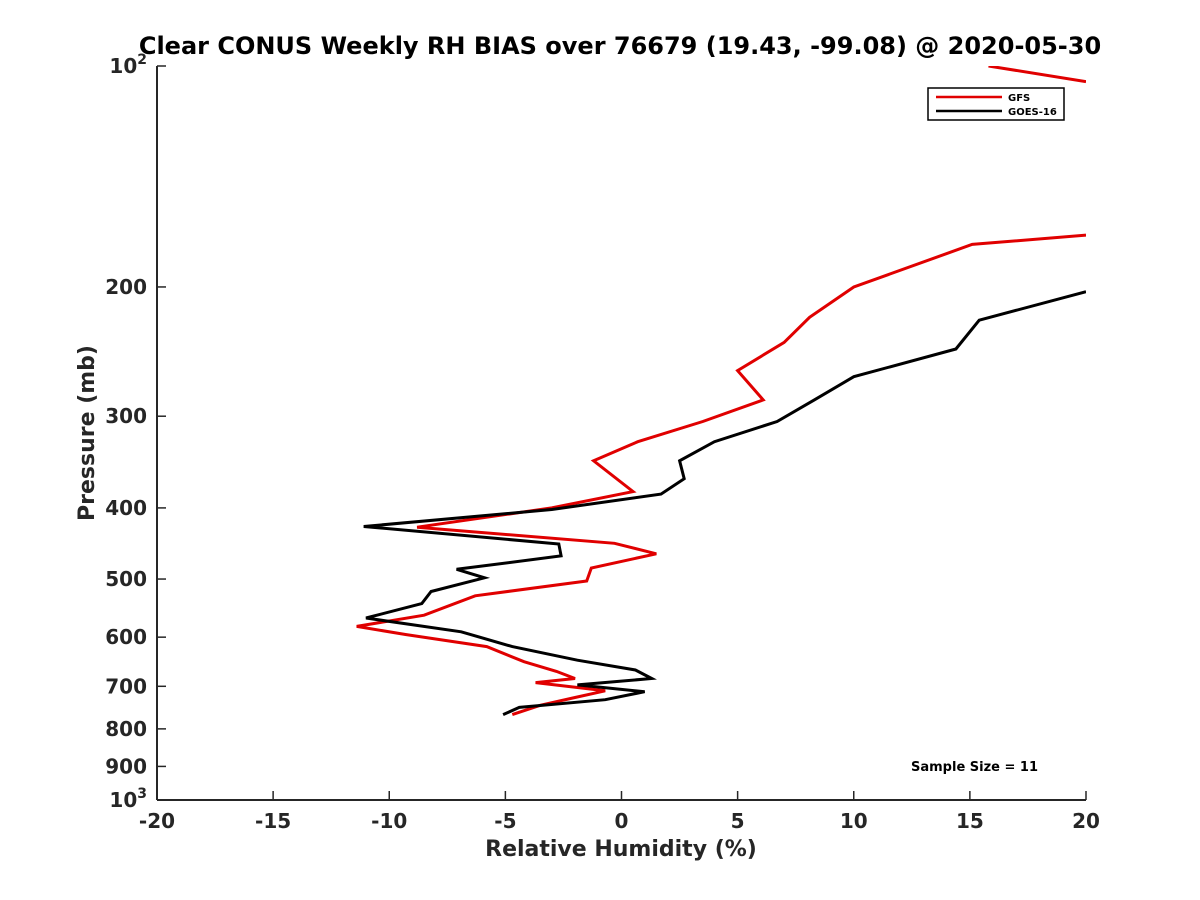 The height and width of the screenshot is (900, 1200). What do you see at coordinates (1032, 112) in the screenshot?
I see `legend-label-goes16: GOES-16` at bounding box center [1032, 112].